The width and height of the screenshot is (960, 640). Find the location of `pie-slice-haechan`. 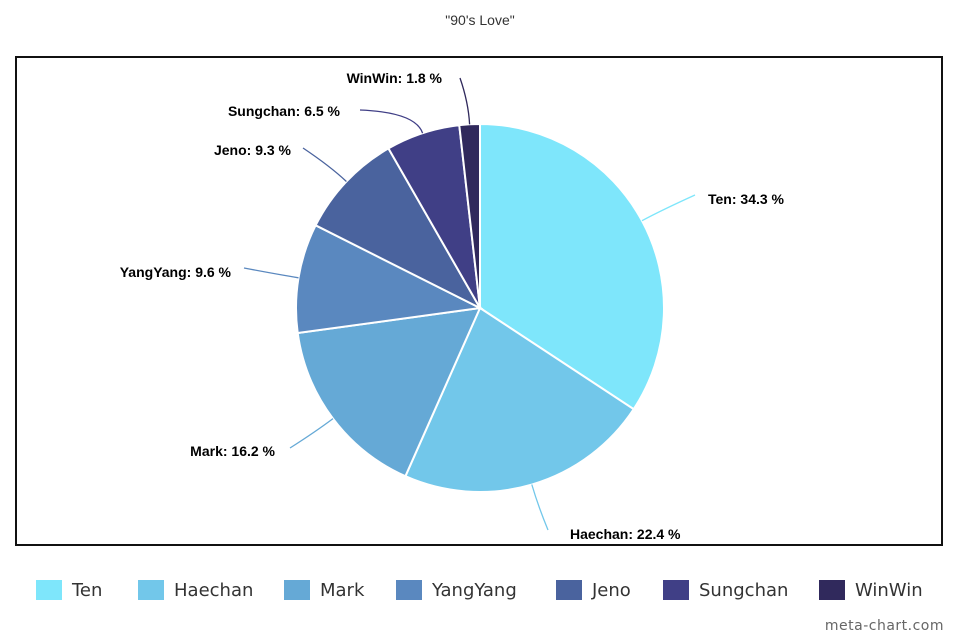

pie-slice-haechan is located at coordinates (520, 399).